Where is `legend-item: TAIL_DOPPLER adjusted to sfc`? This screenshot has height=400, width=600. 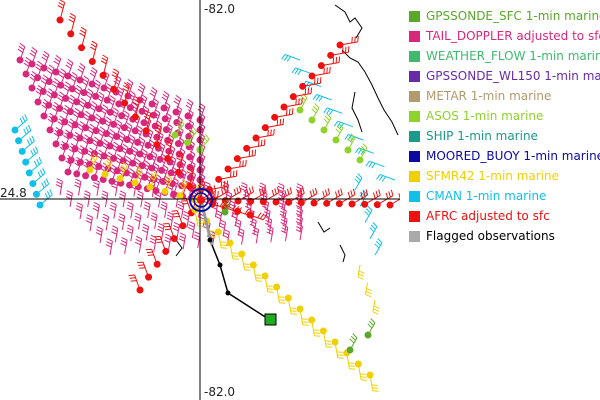
legend-item: TAIL_DOPPLER adjusted to sfc is located at coordinates (504, 36).